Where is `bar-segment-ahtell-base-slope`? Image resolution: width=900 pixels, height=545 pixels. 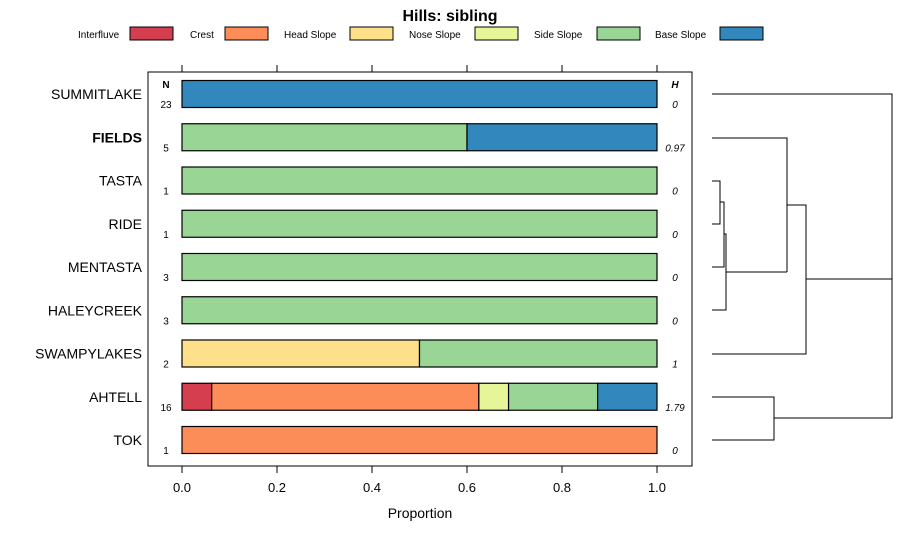 bar-segment-ahtell-base-slope is located at coordinates (627, 396).